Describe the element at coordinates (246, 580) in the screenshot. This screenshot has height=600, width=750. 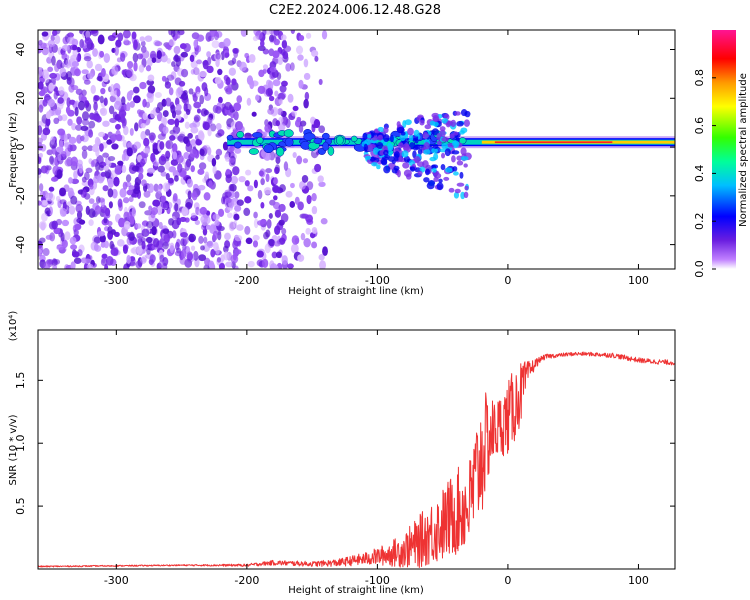
I see `snr-x-tick-label: -200` at that location.